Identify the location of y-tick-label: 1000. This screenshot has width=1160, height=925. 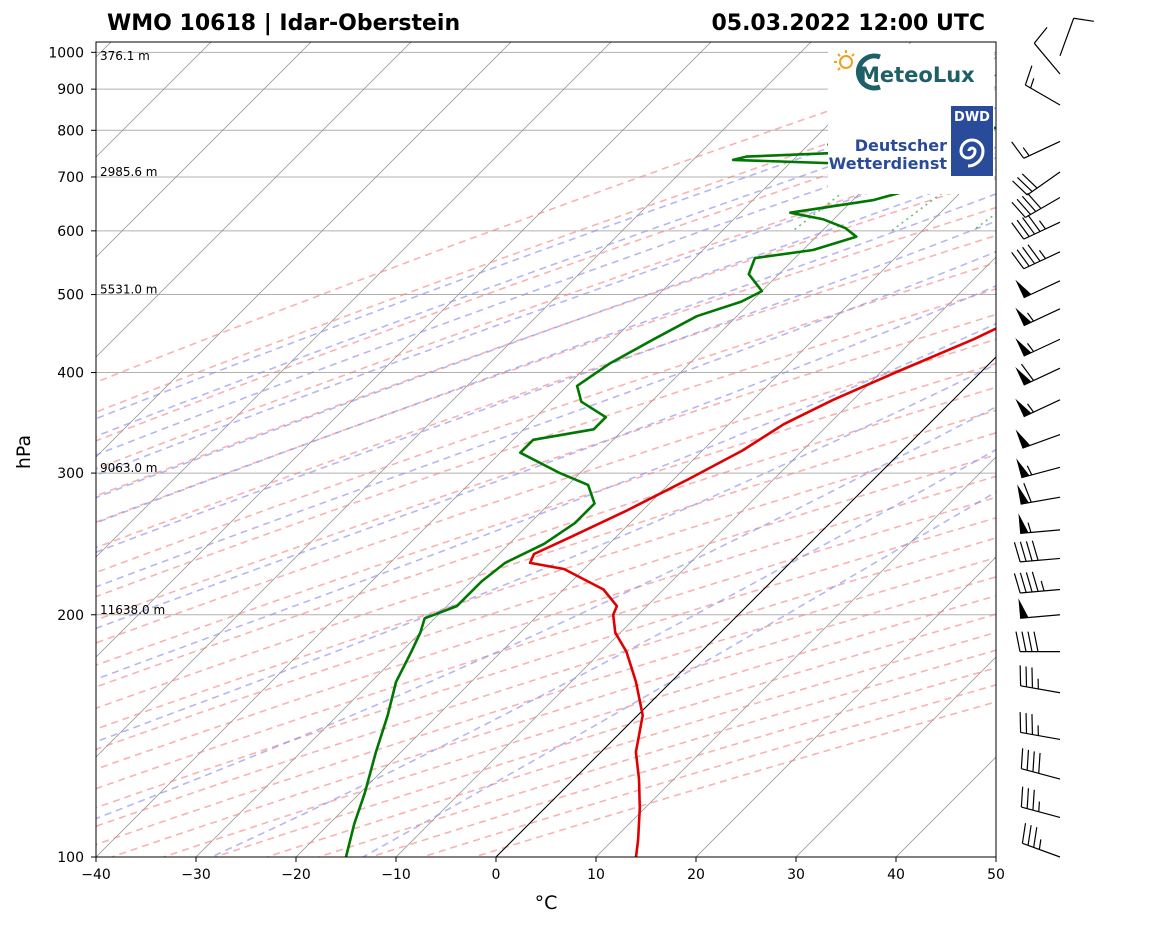
(66, 53).